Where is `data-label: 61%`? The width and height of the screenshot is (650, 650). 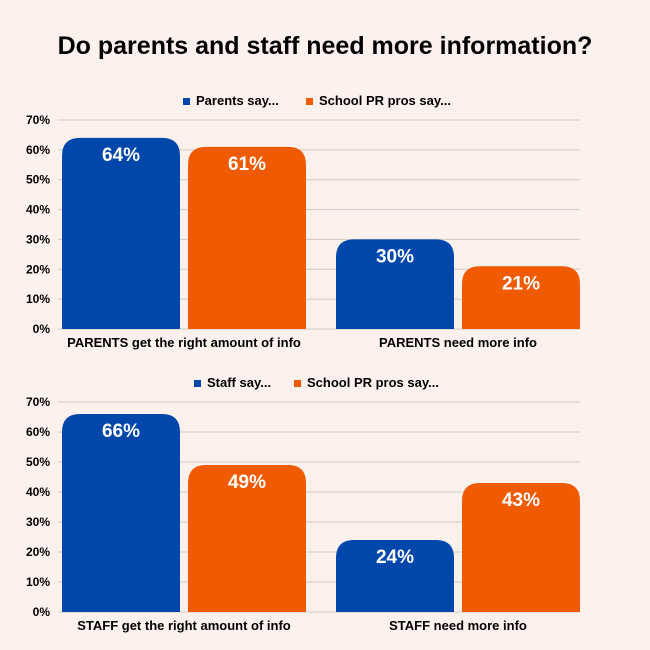
data-label: 61% is located at coordinates (247, 164).